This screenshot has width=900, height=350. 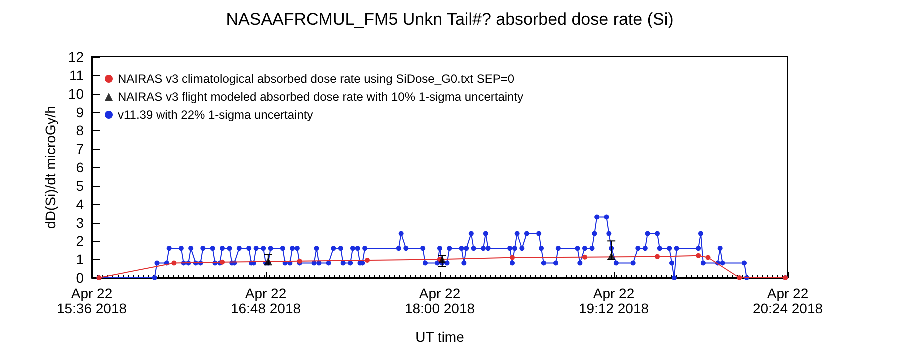 What do you see at coordinates (92, 301) in the screenshot?
I see `x-tick-label: Apr 22 15:36 2018` at bounding box center [92, 301].